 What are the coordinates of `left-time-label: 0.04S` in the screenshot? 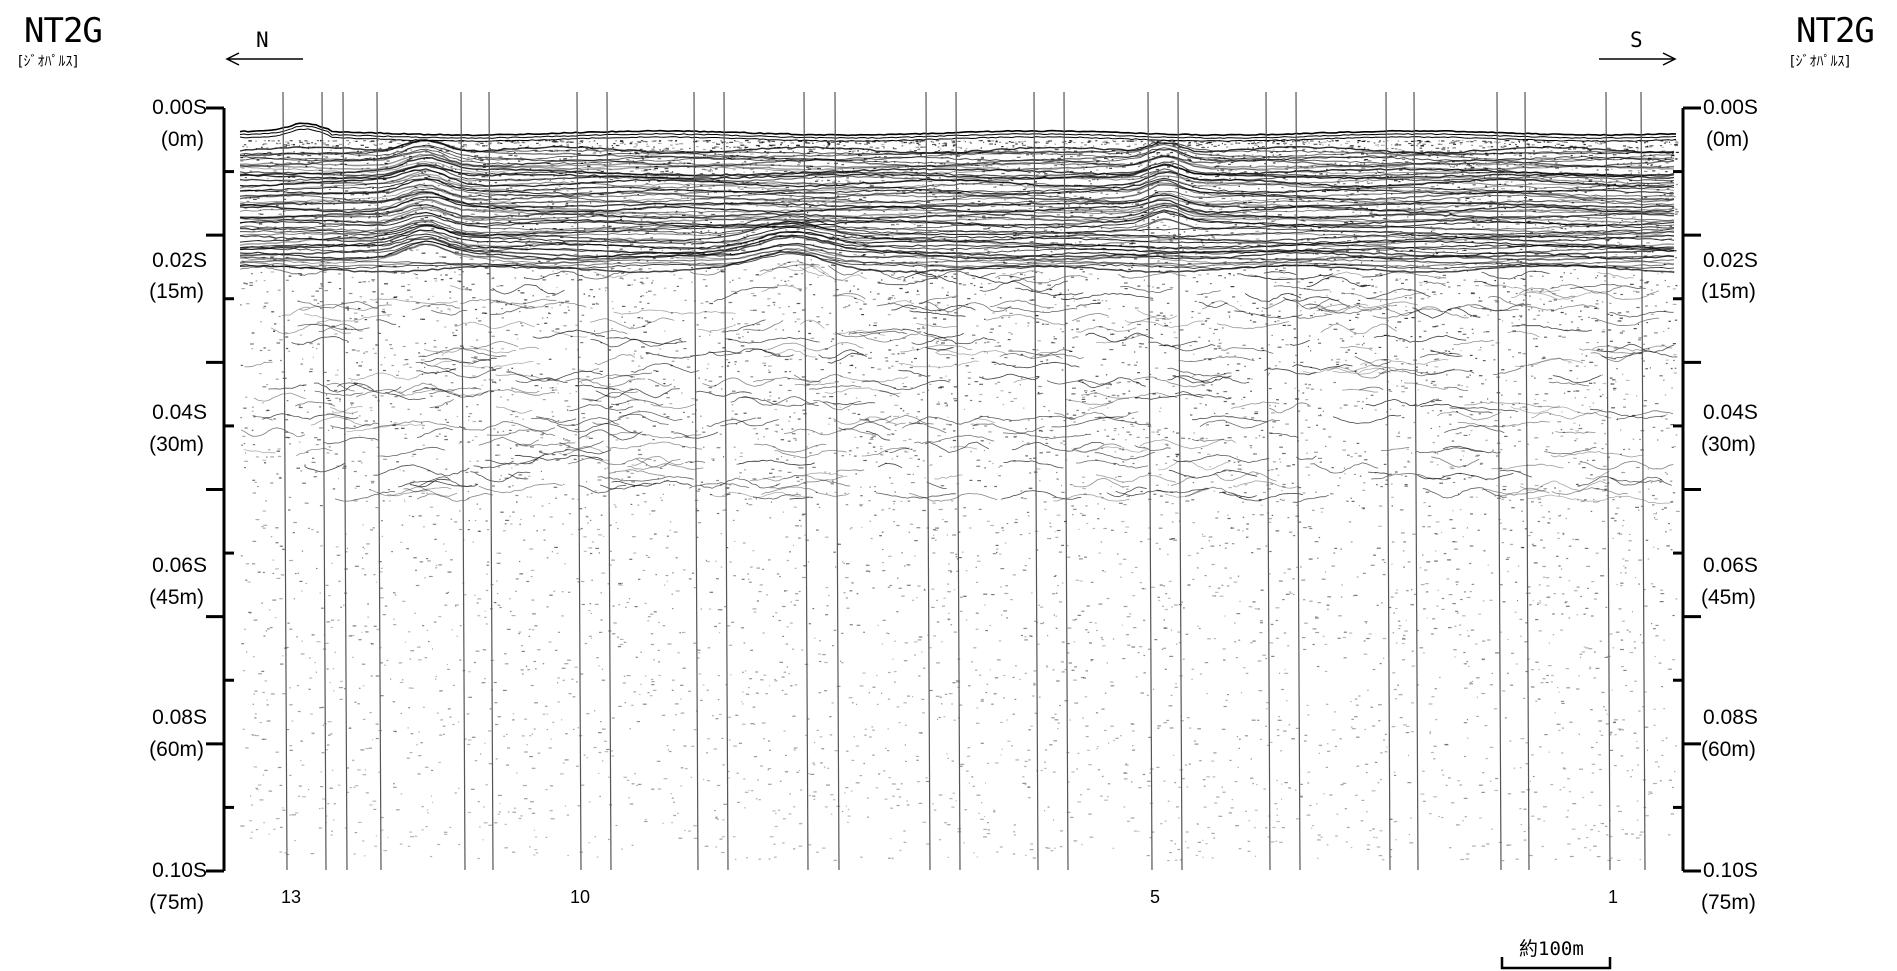 It's located at (179, 412).